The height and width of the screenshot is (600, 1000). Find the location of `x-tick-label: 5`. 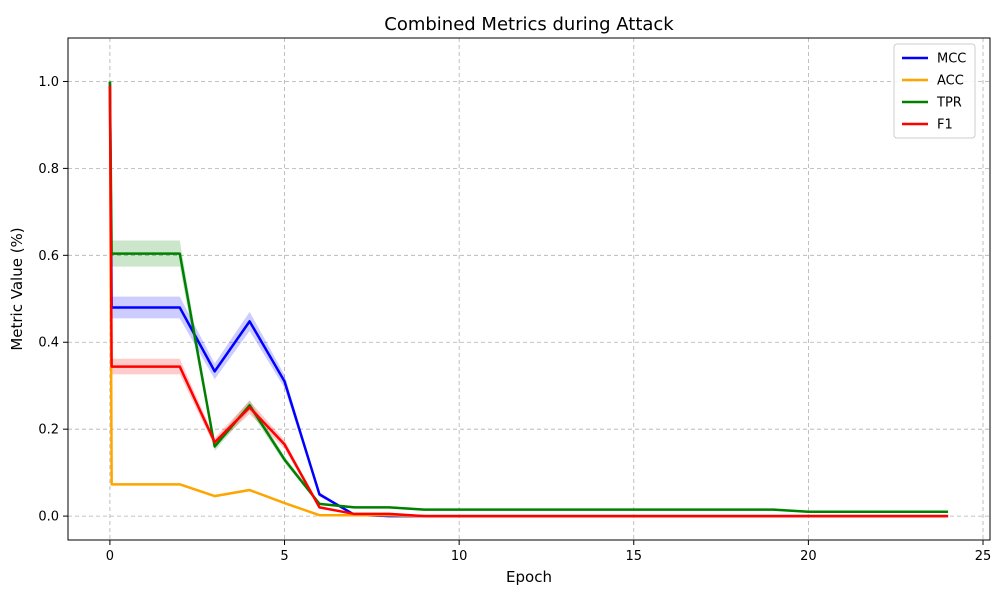

x-tick-label: 5 is located at coordinates (284, 556).